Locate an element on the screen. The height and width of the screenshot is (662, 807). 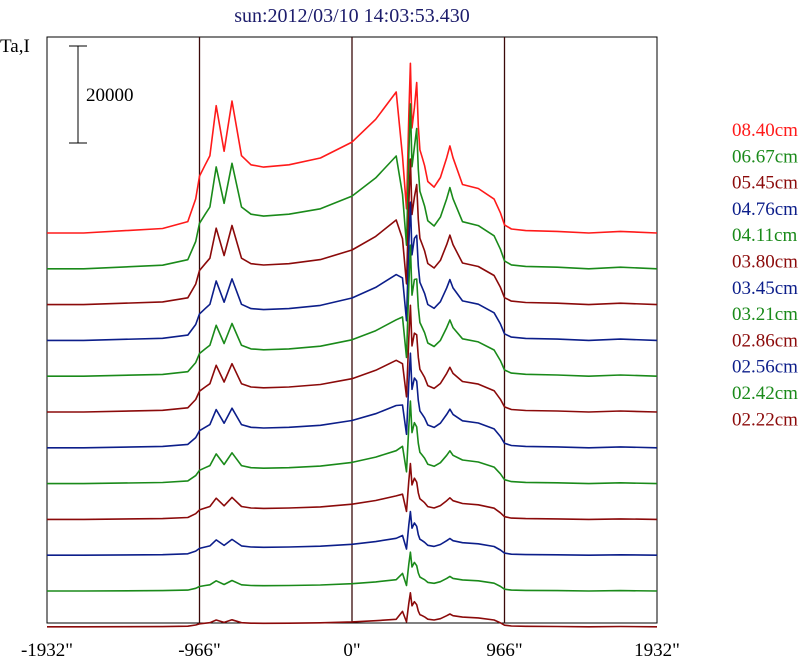
legend-item: 05.45cm is located at coordinates (765, 183).